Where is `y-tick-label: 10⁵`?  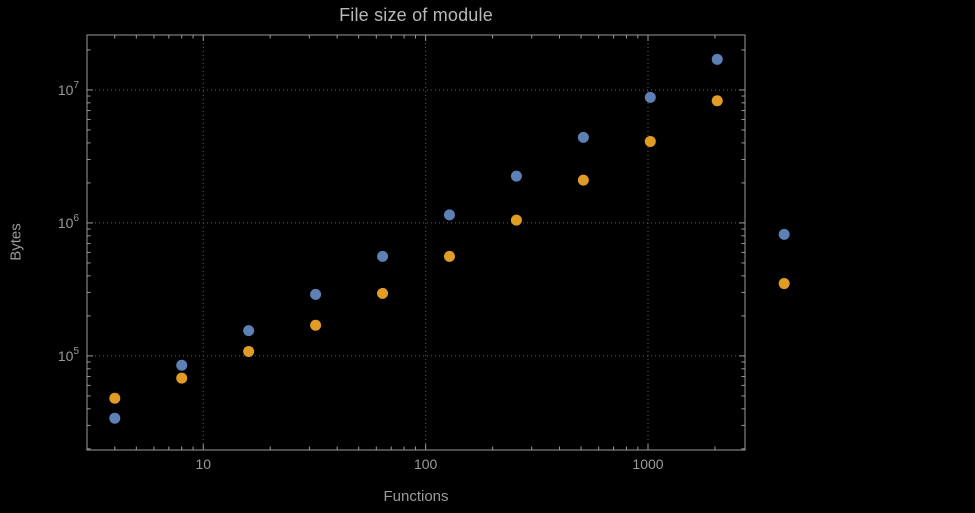
y-tick-label: 10⁵ is located at coordinates (69, 355).